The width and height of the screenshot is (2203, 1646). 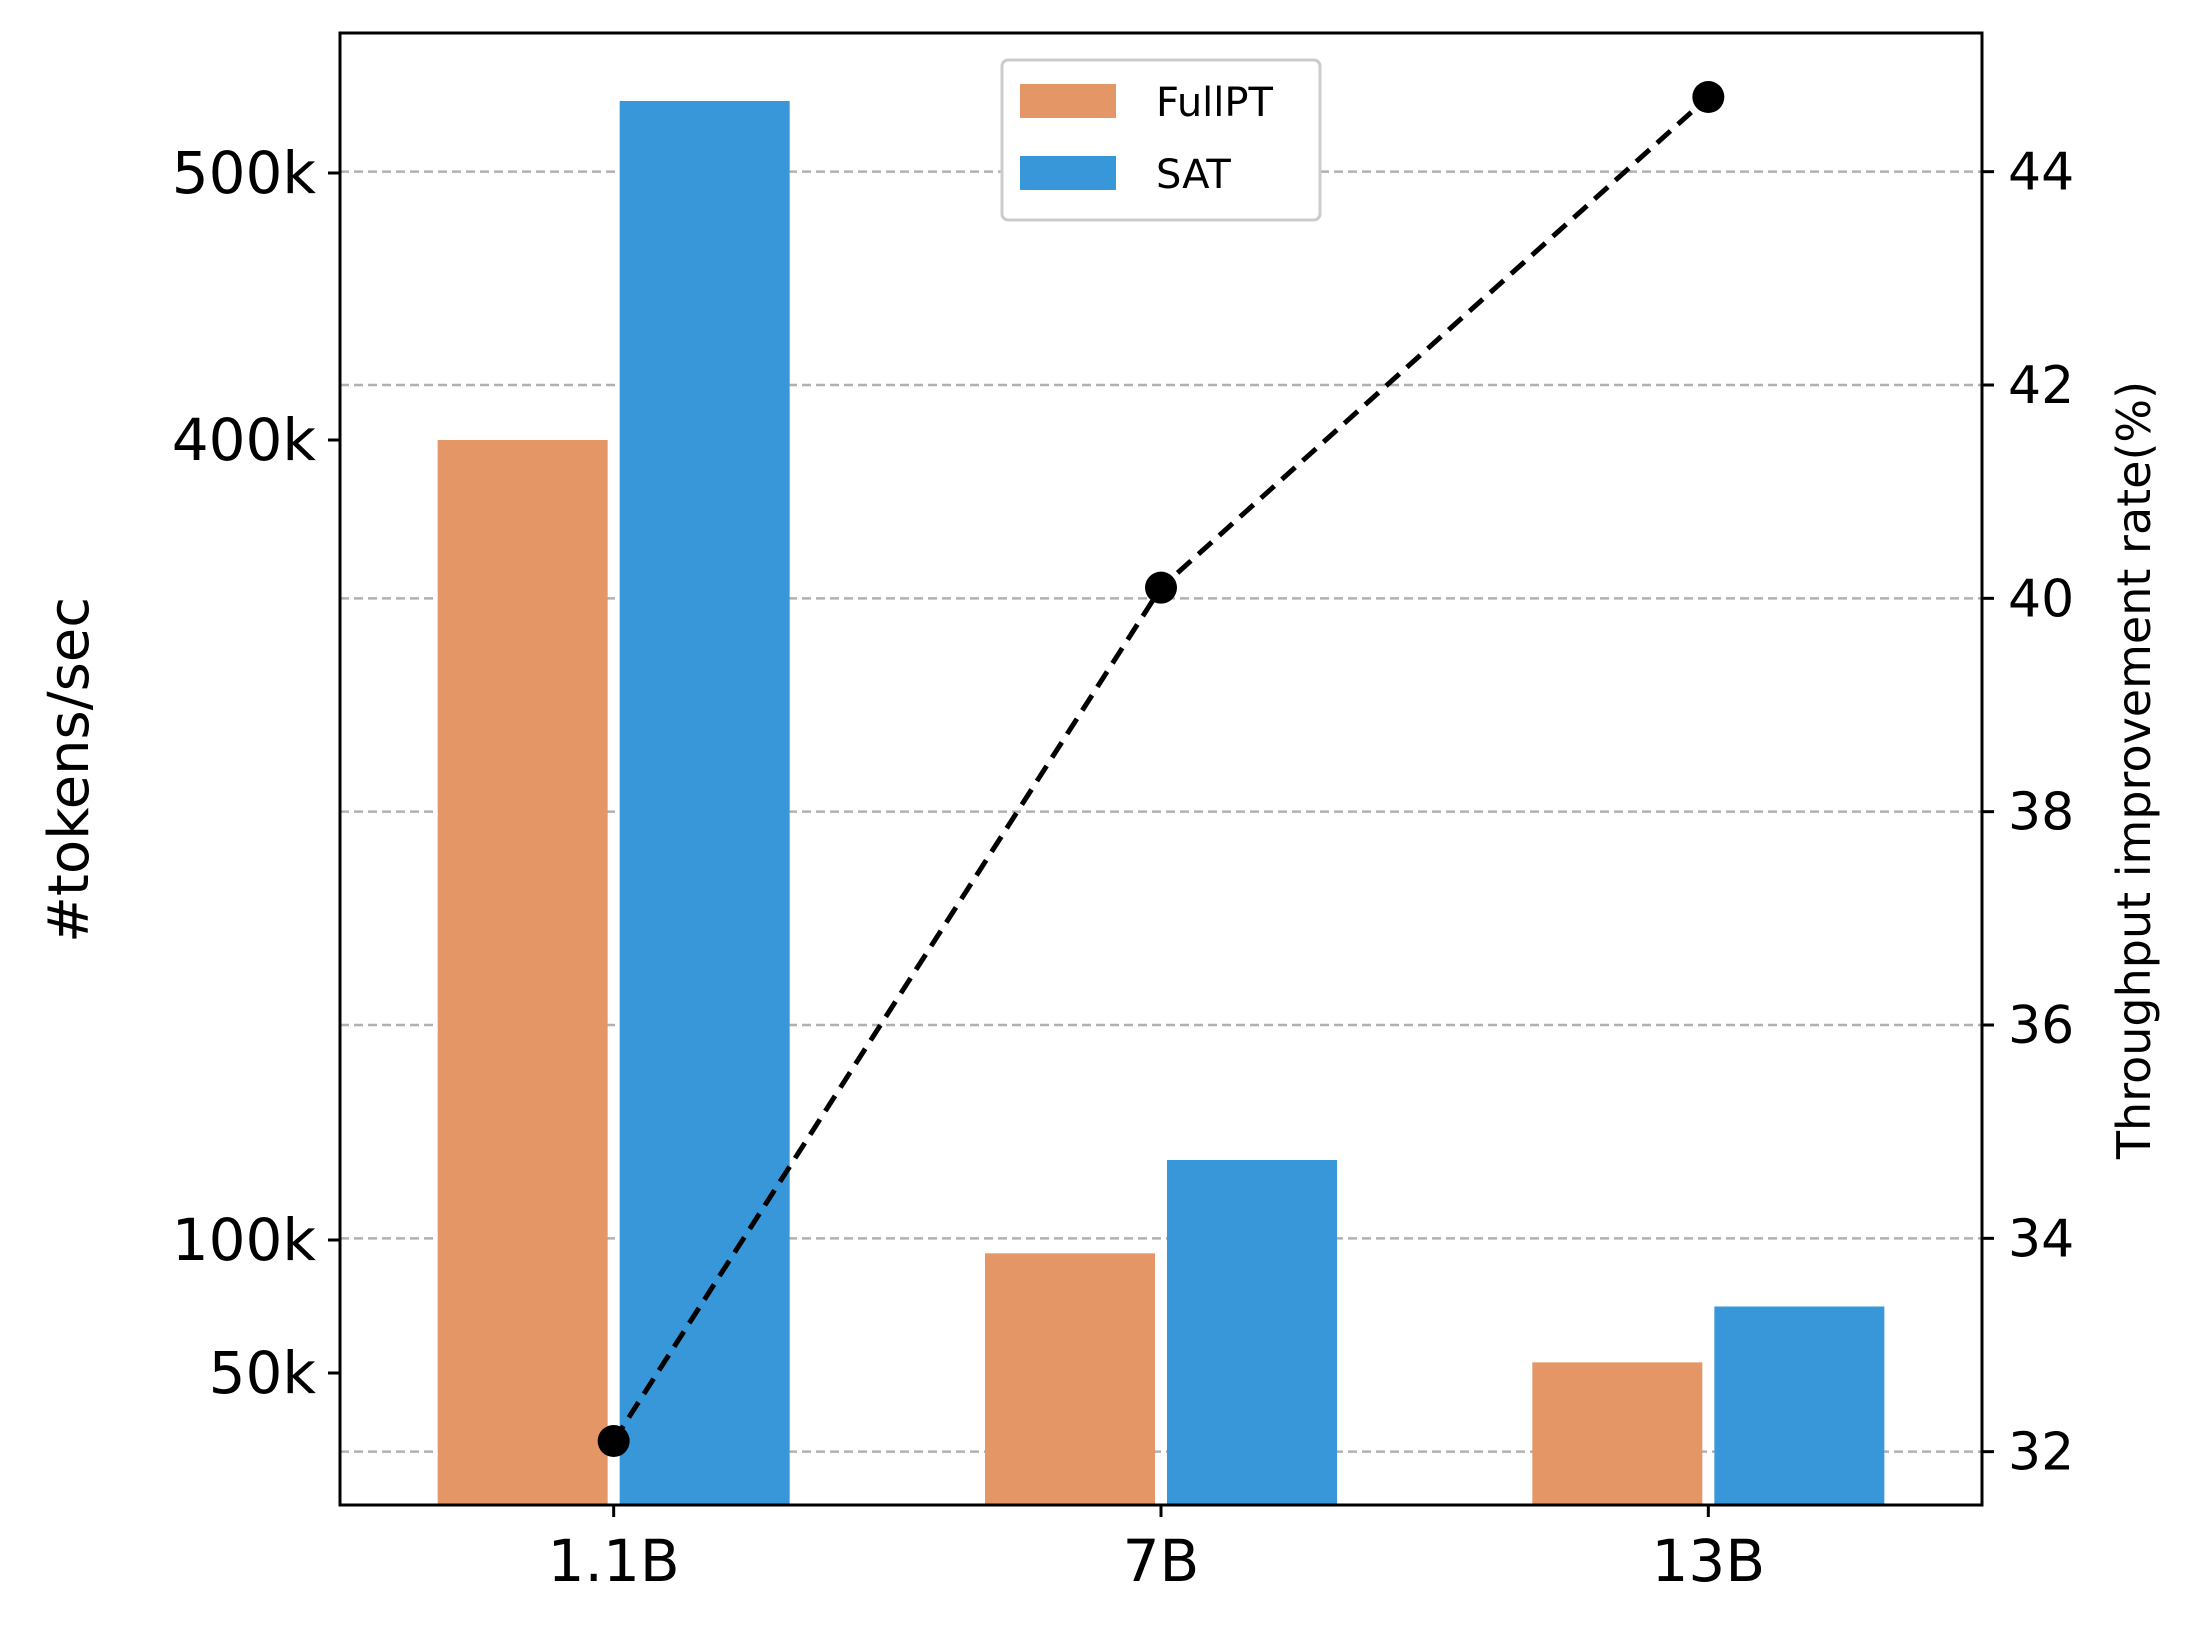 I want to click on y2-tick-label-32: 32, so click(x=2041, y=1453).